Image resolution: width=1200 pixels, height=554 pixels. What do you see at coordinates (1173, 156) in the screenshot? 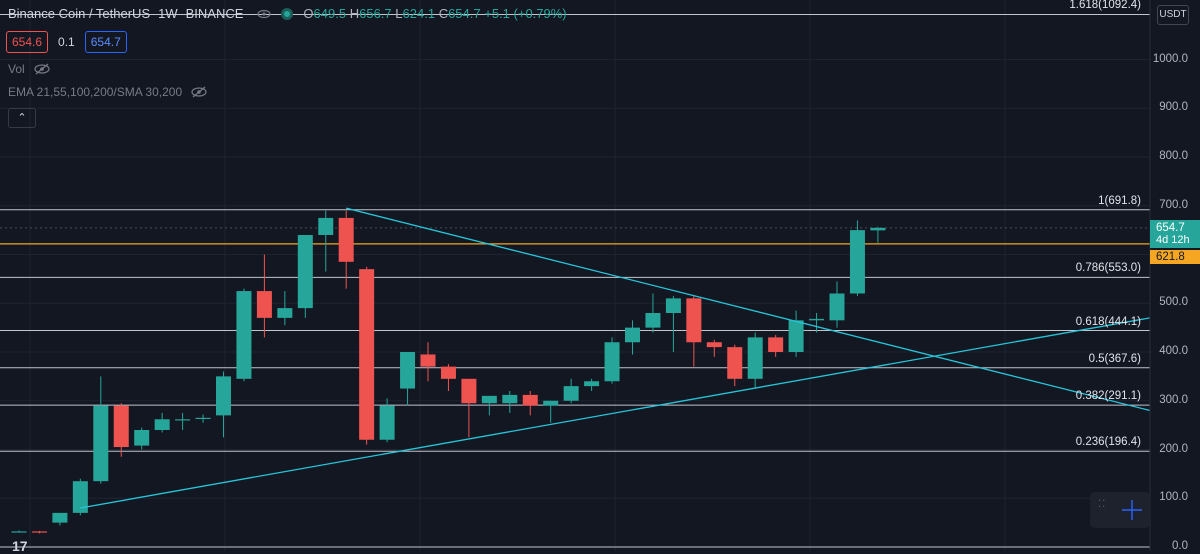
I see `axis-tick-label: 800.0` at bounding box center [1173, 156].